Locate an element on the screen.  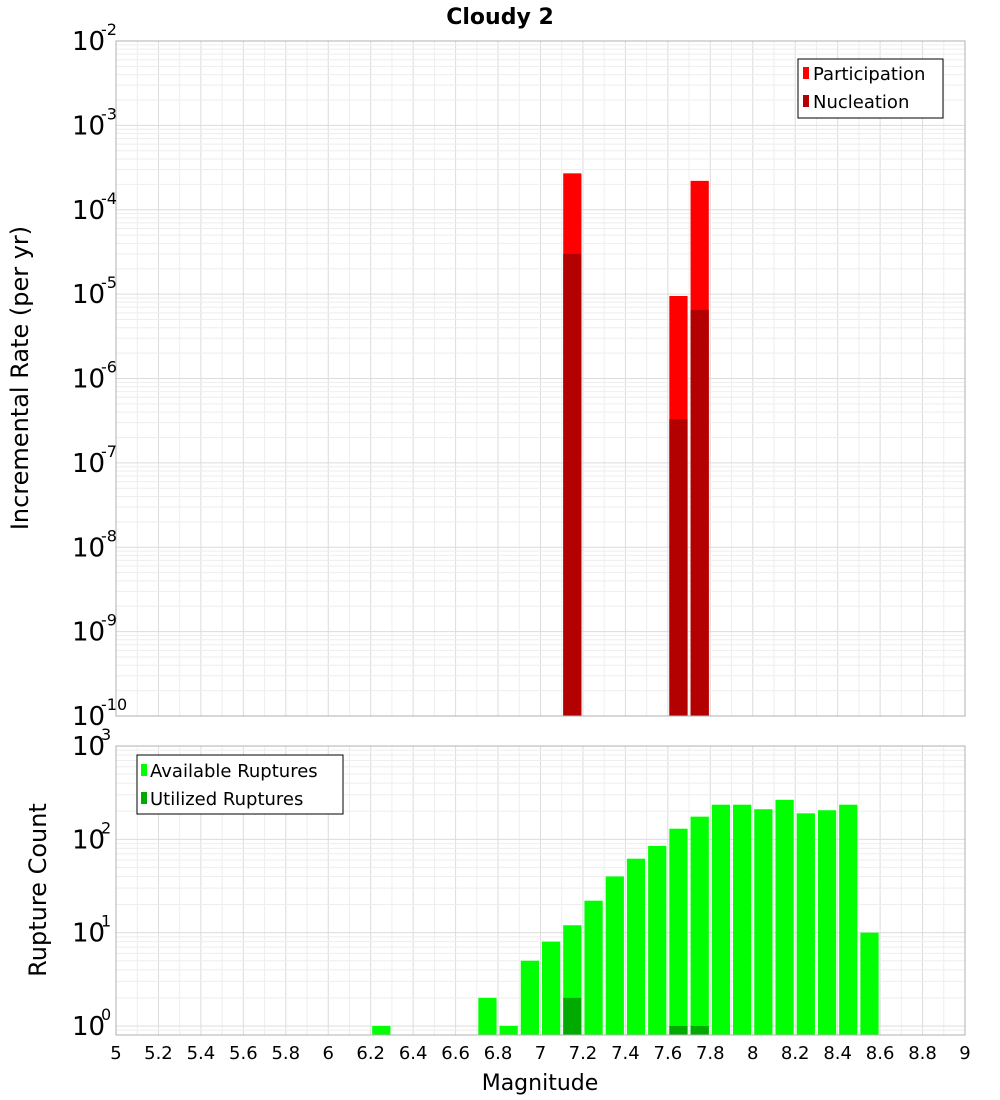
legend-swatch-participation is located at coordinates (806, 73).